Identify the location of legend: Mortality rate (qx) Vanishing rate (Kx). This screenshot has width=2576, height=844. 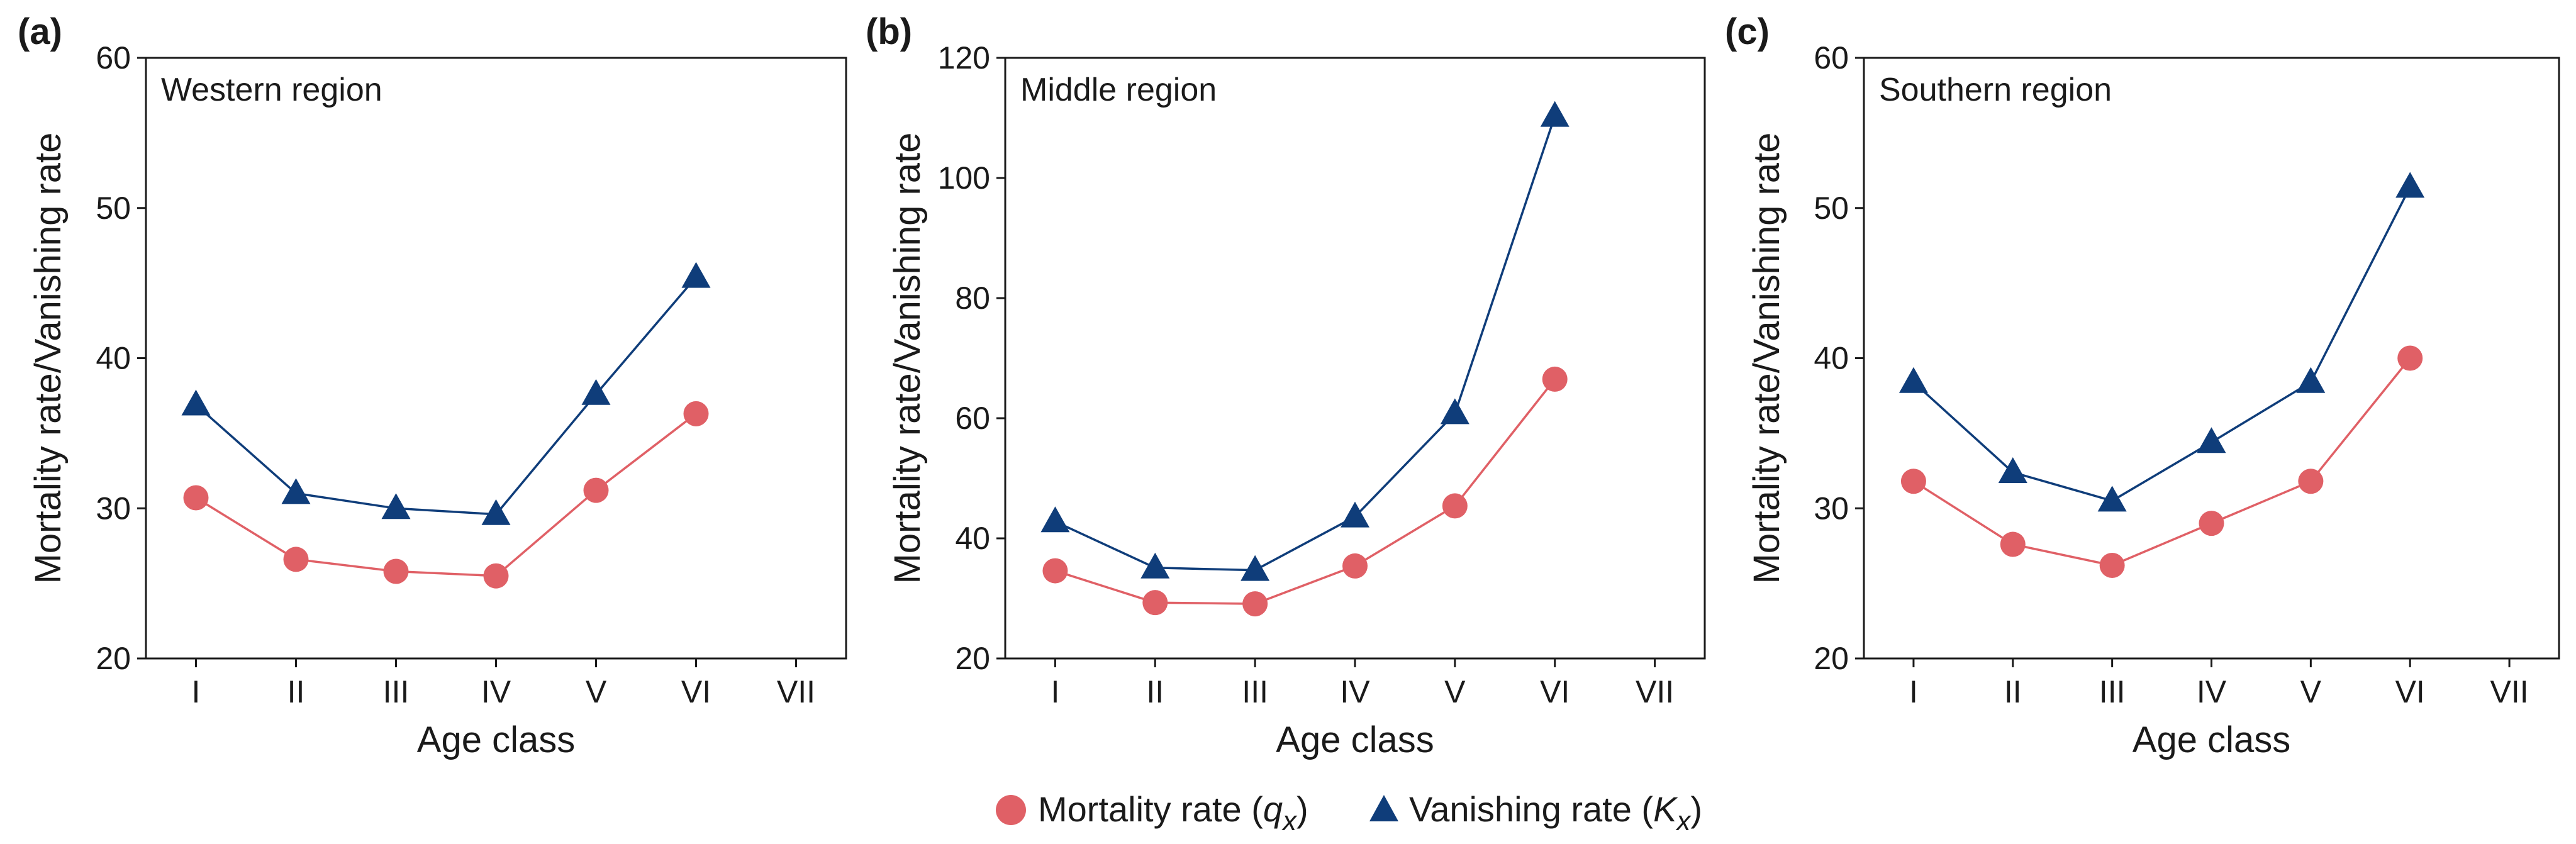
(1349, 812).